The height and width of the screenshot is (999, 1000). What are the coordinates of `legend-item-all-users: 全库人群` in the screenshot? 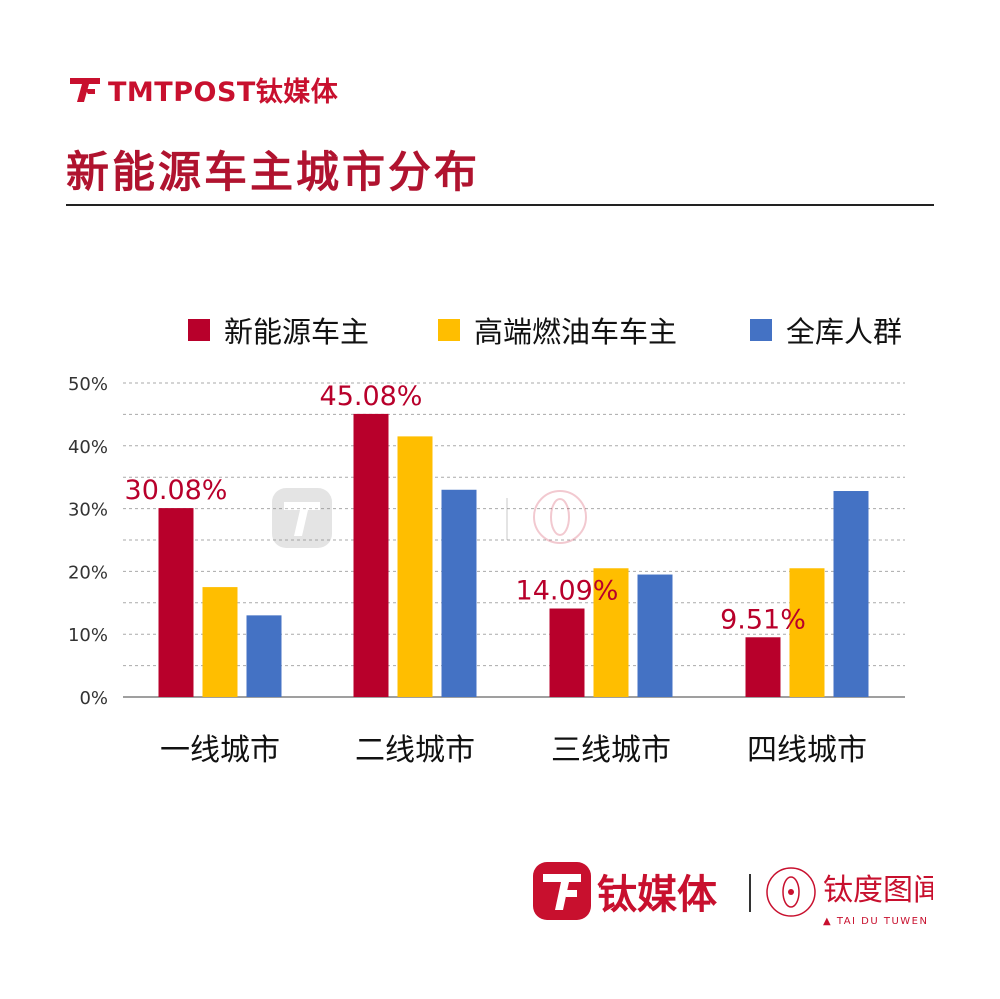 It's located at (826, 330).